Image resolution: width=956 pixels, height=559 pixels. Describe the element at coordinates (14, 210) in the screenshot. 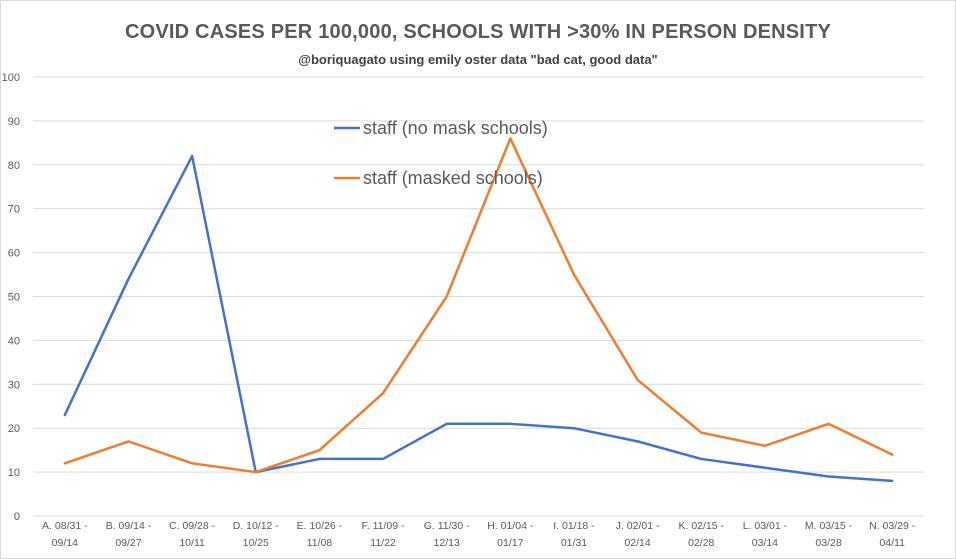

I see `y-tick-label: 70` at that location.